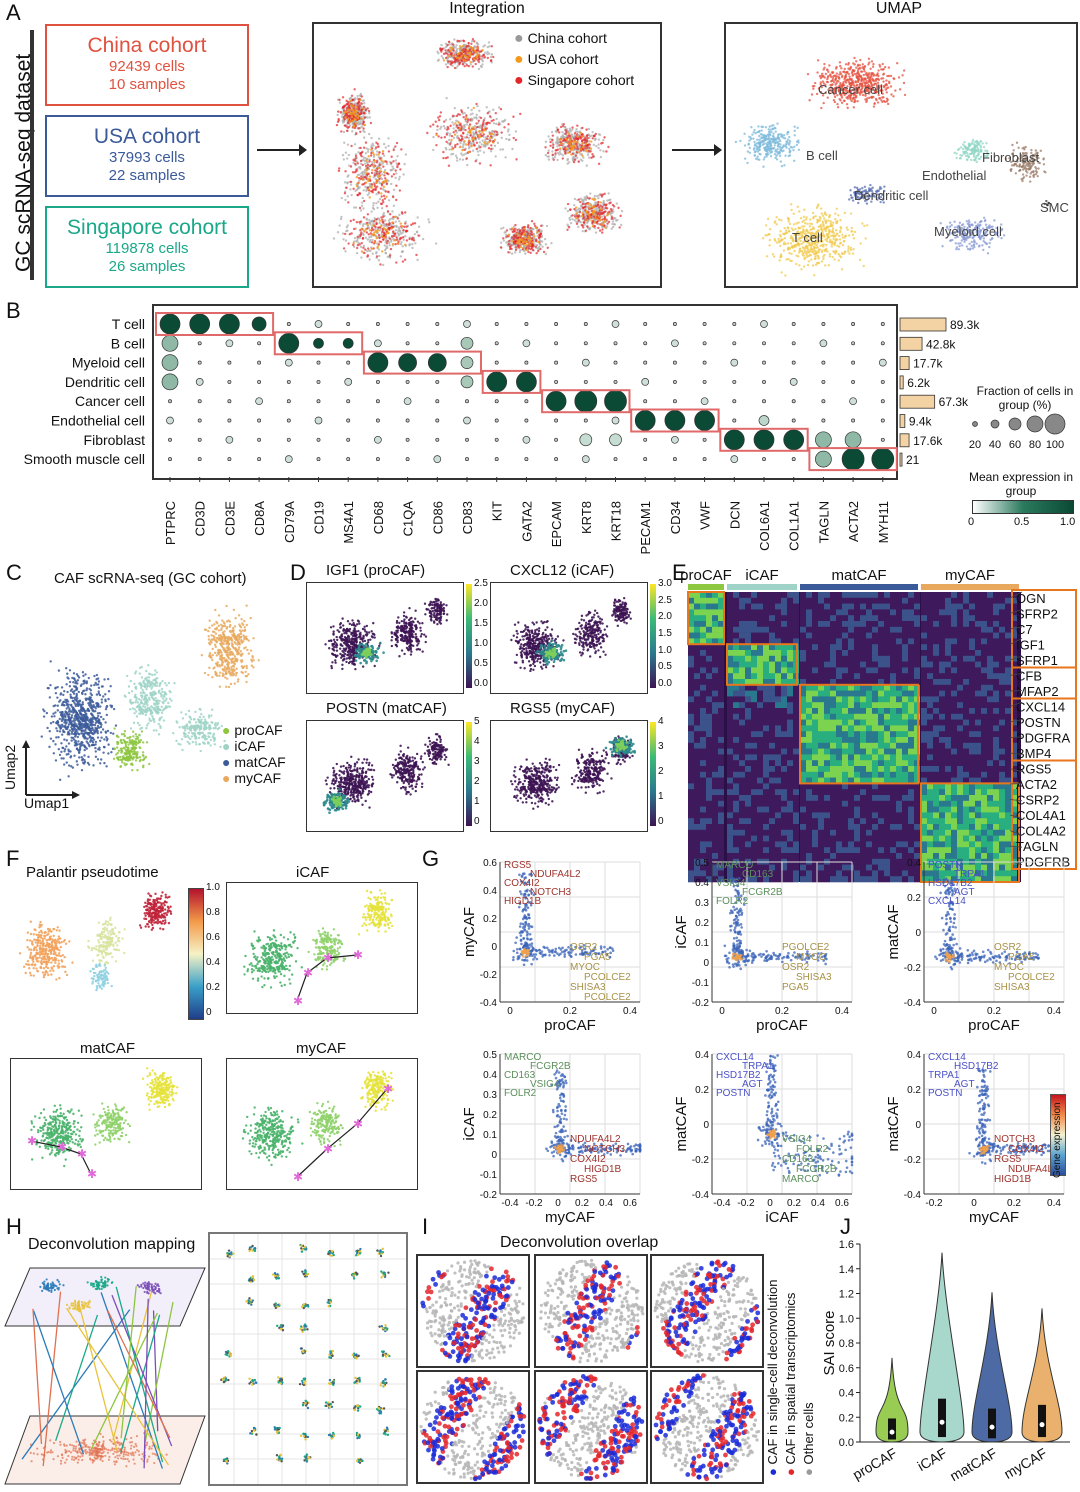 Image resolution: width=1080 pixels, height=1492 pixels. I want to click on gene-label: CSRP2, so click(1037, 800).